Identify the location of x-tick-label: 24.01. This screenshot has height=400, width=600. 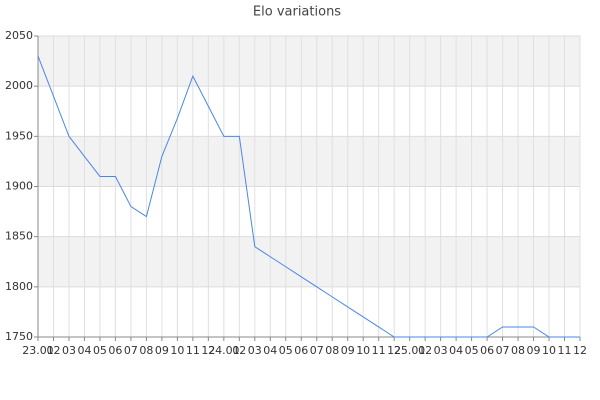
(224, 350).